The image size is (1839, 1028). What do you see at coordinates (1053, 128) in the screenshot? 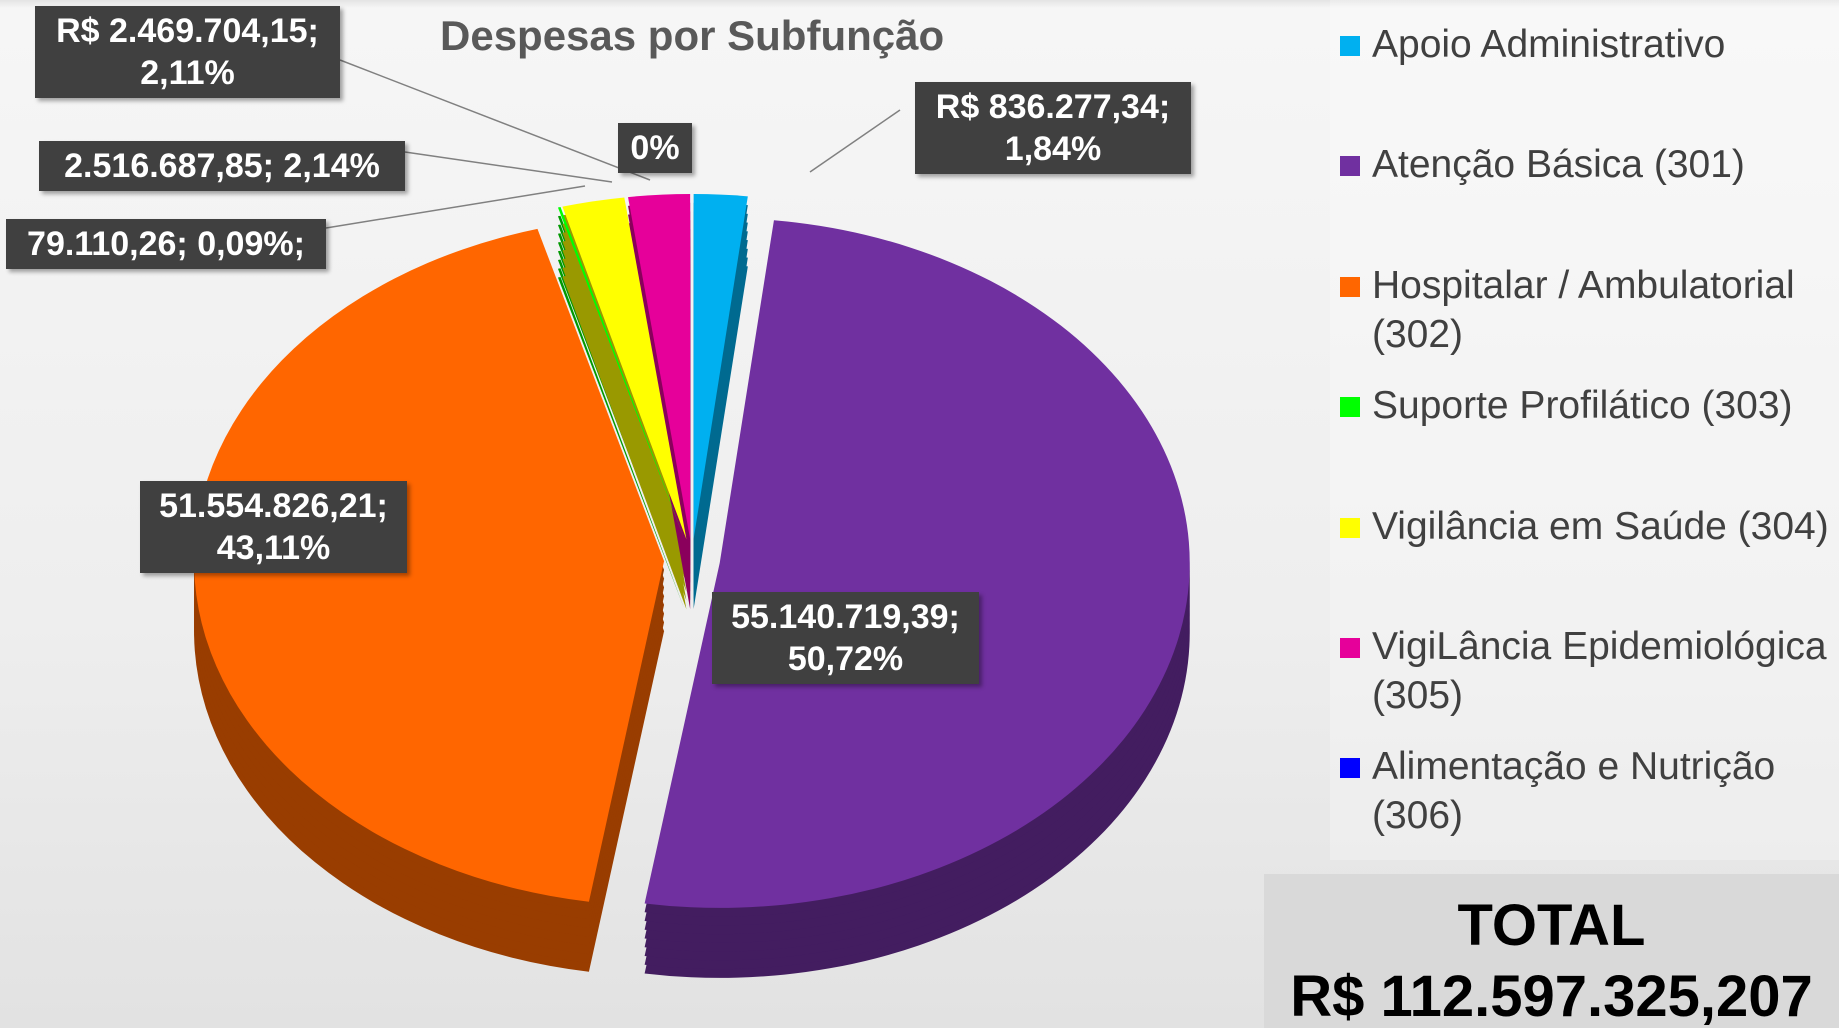
I see `data-label: R$ 836.277,34; 1,84%` at bounding box center [1053, 128].